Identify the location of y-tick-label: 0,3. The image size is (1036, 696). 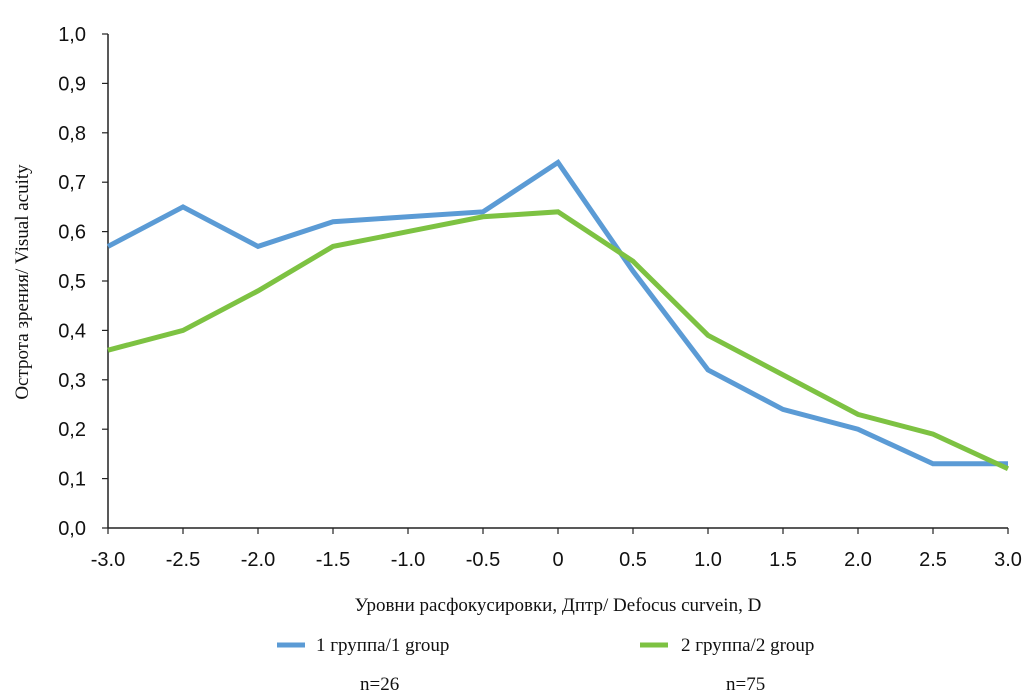
(72, 381).